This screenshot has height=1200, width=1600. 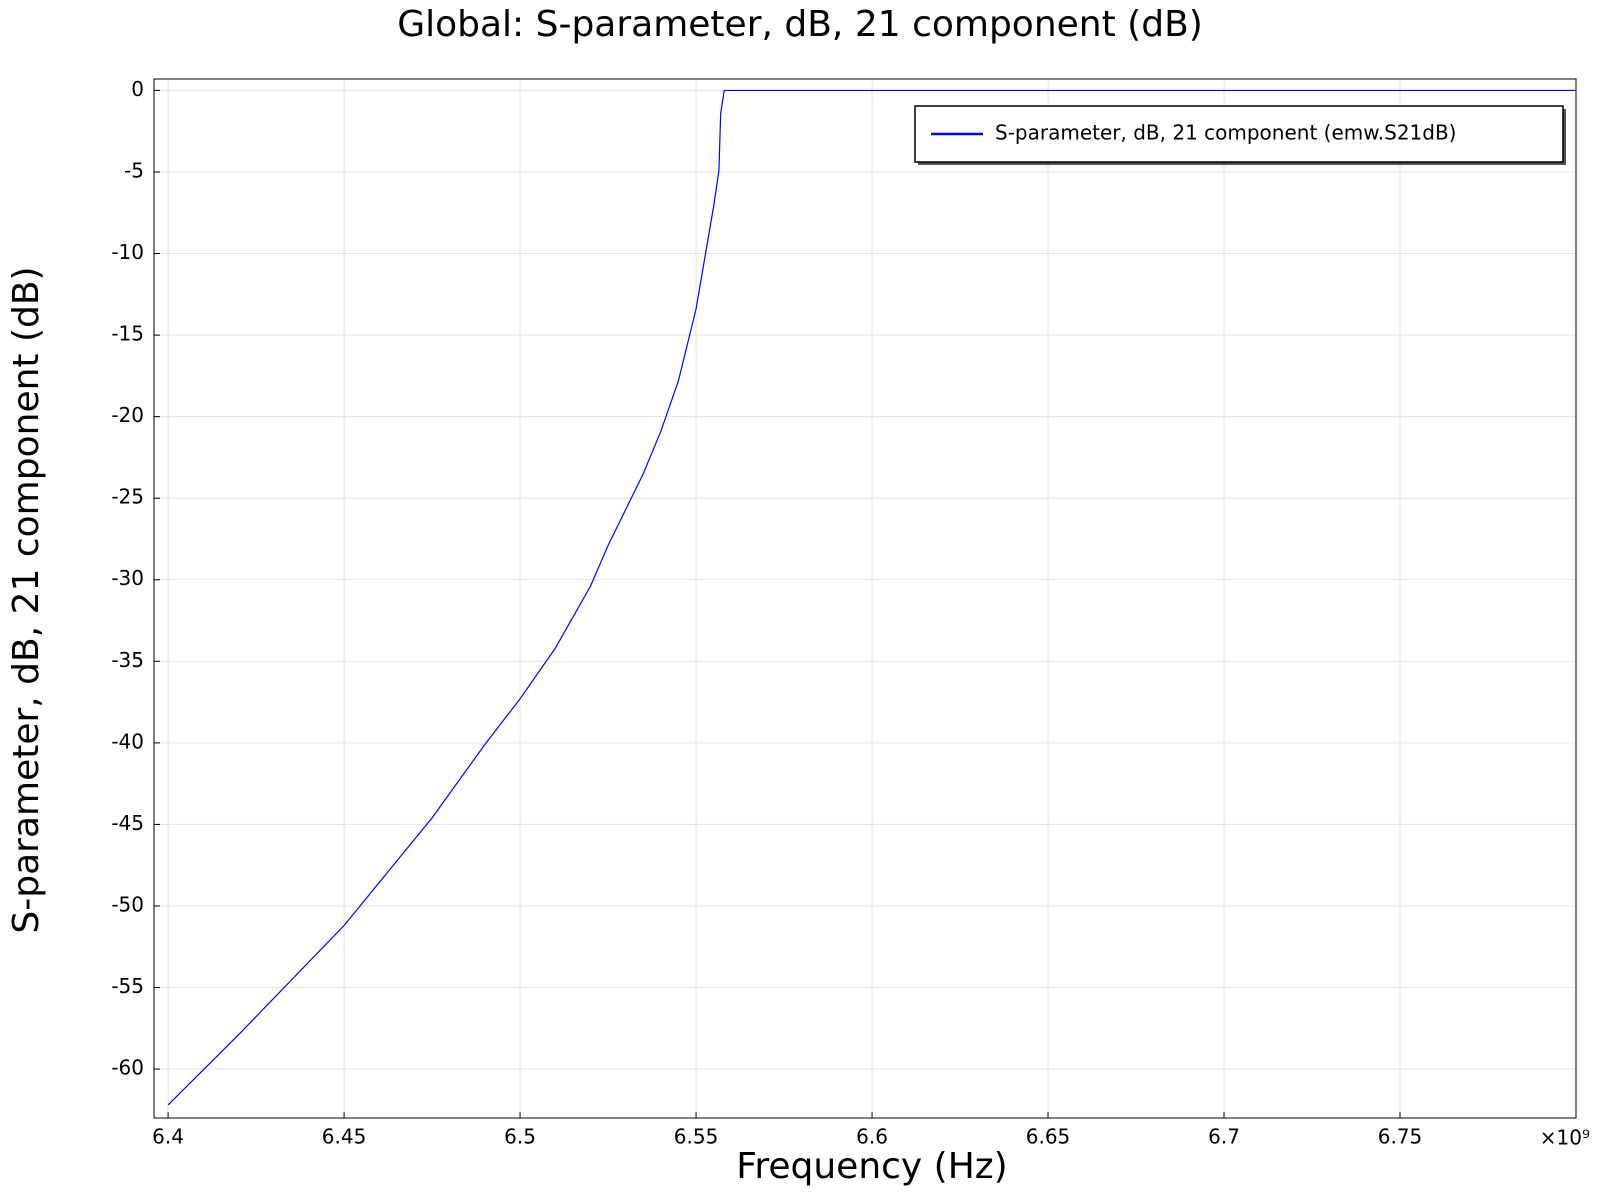 What do you see at coordinates (127, 578) in the screenshot?
I see `y-tick-label: -30` at bounding box center [127, 578].